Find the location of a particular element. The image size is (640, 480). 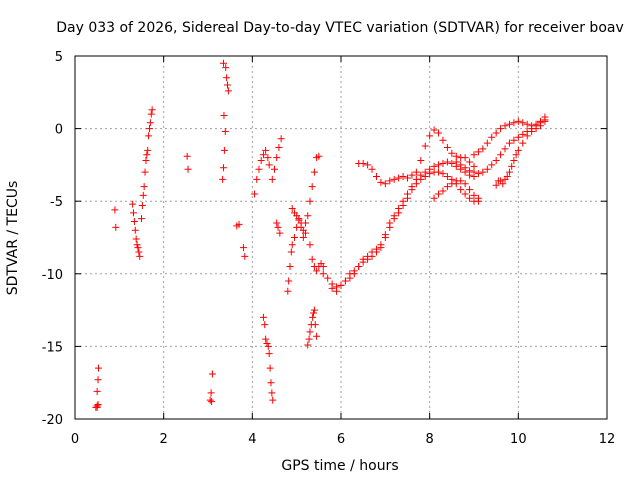

series-s24 is located at coordinates (509, 136).